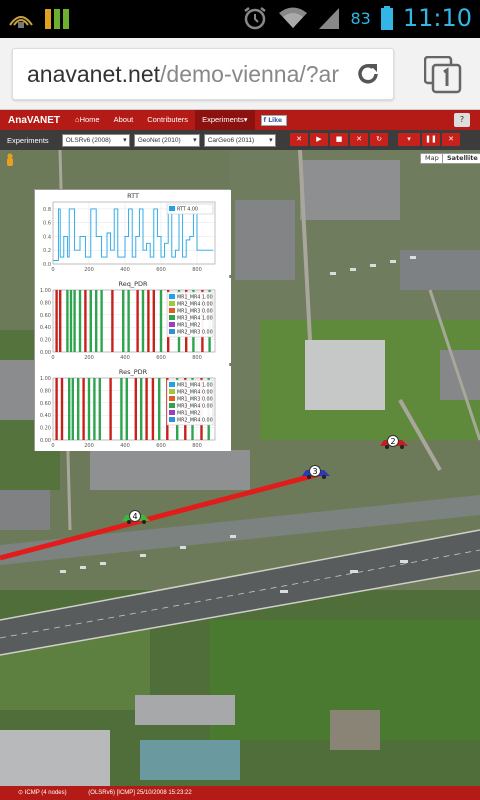  Describe the element at coordinates (166, 140) in the screenshot. I see `select-geonet: GeoNet (2010)` at that location.